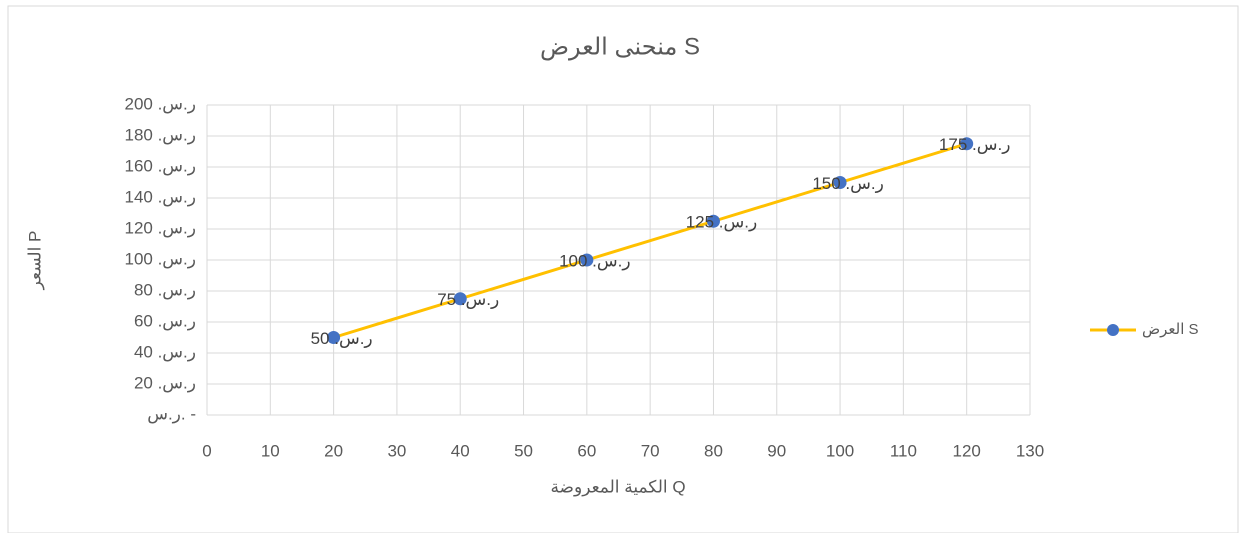  Describe the element at coordinates (160, 196) in the screenshot. I see `y-tick-label: ر.س. 140` at that location.